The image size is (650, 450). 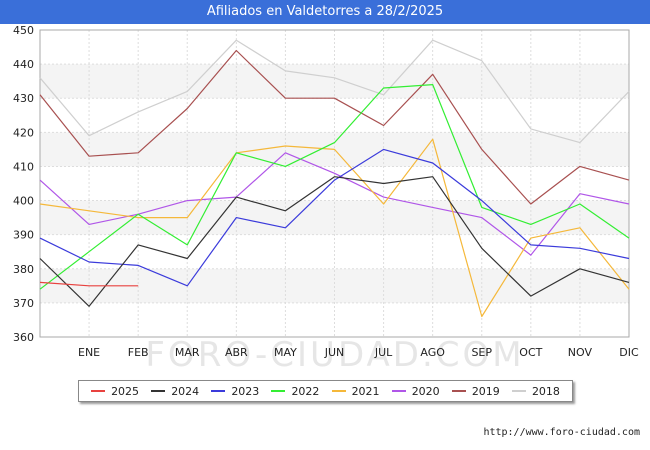 What do you see at coordinates (561, 432) in the screenshot?
I see `source-url: http://www.foro-ciudad.com` at bounding box center [561, 432].